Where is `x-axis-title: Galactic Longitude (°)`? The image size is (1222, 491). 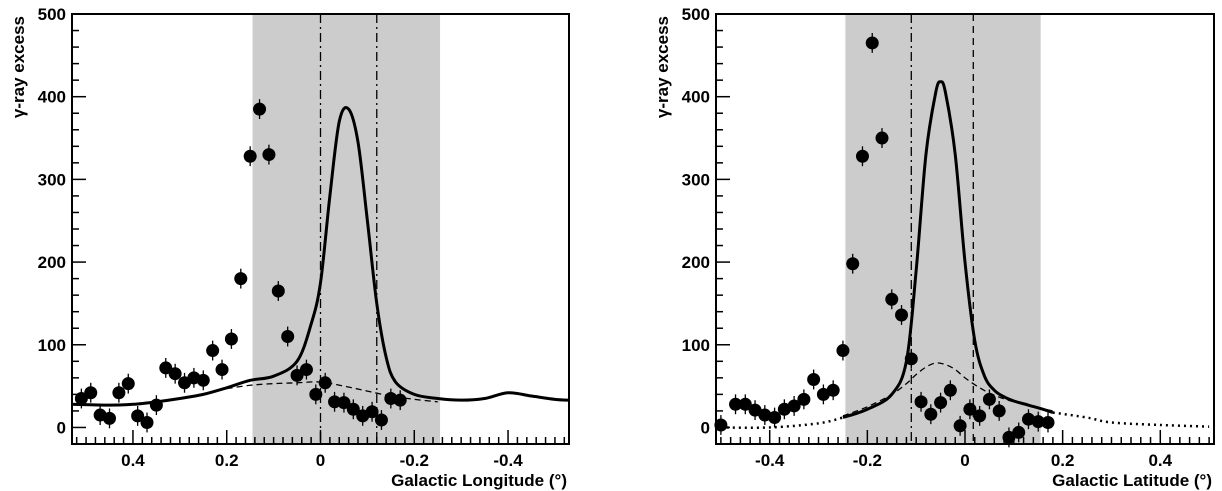 x-axis-title: Galactic Longitude (°) is located at coordinates (479, 480).